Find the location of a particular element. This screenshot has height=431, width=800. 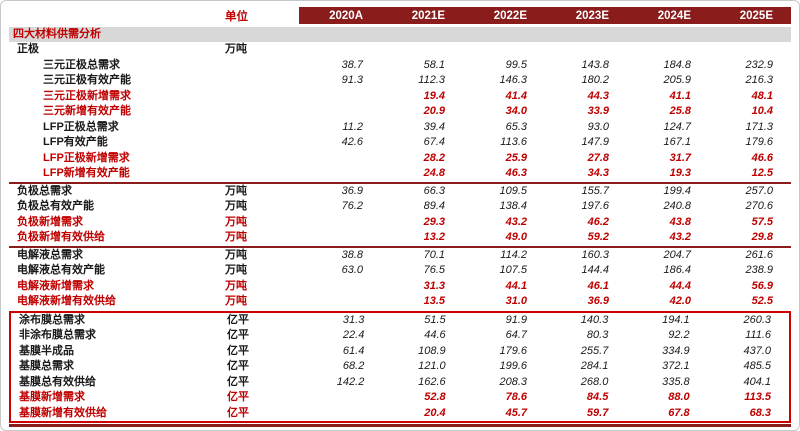

row-value: 56.9 is located at coordinates (762, 285).